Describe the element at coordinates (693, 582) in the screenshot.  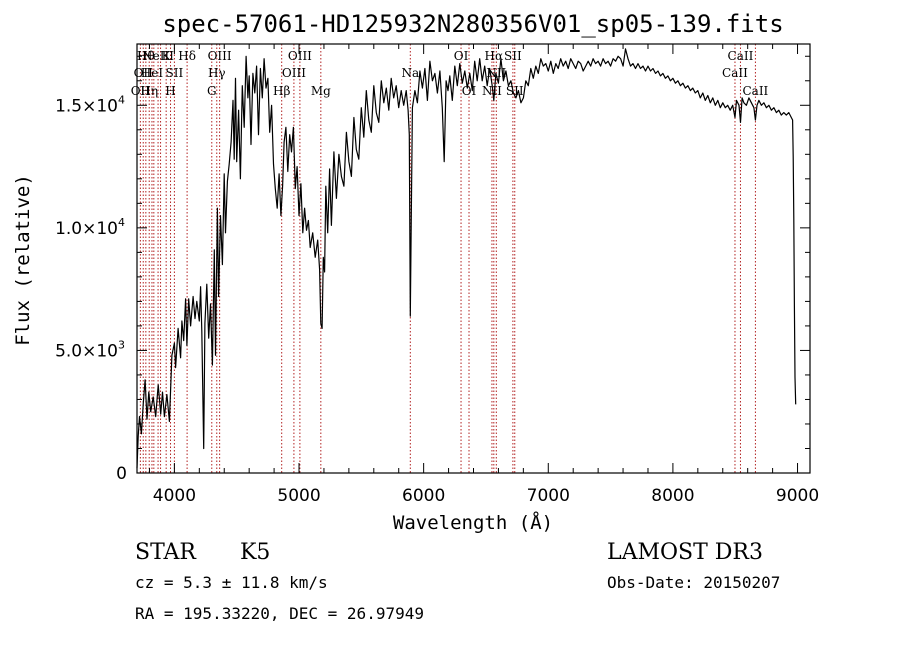
I see `observation-date: Obs-Date: 20150207` at that location.